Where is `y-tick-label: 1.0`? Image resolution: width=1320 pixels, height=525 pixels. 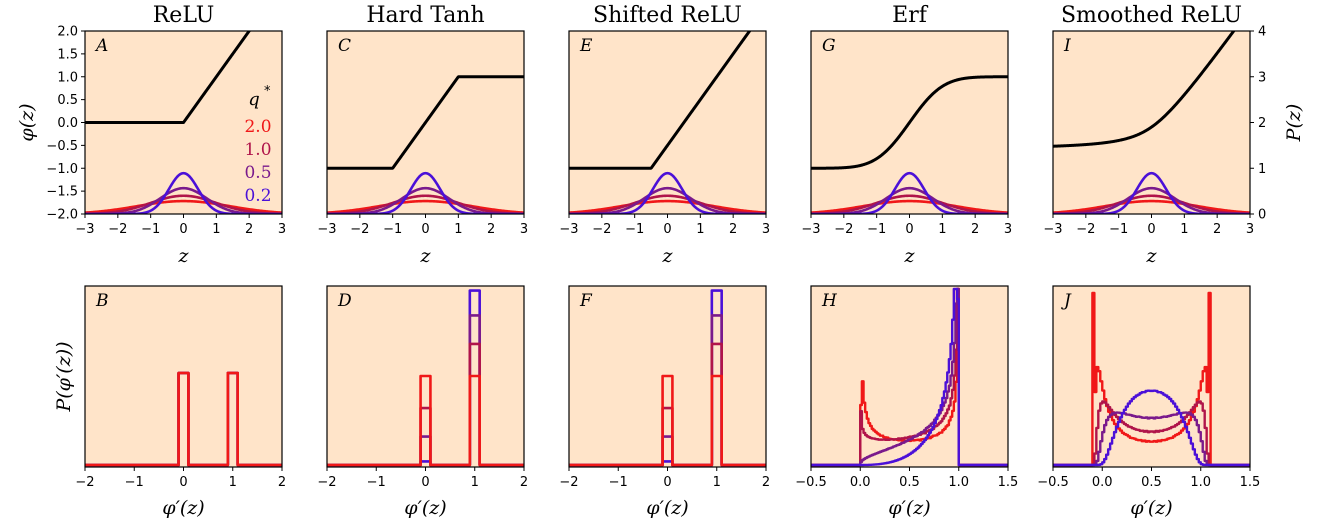
y-tick-label: 1.0 is located at coordinates (67, 77).